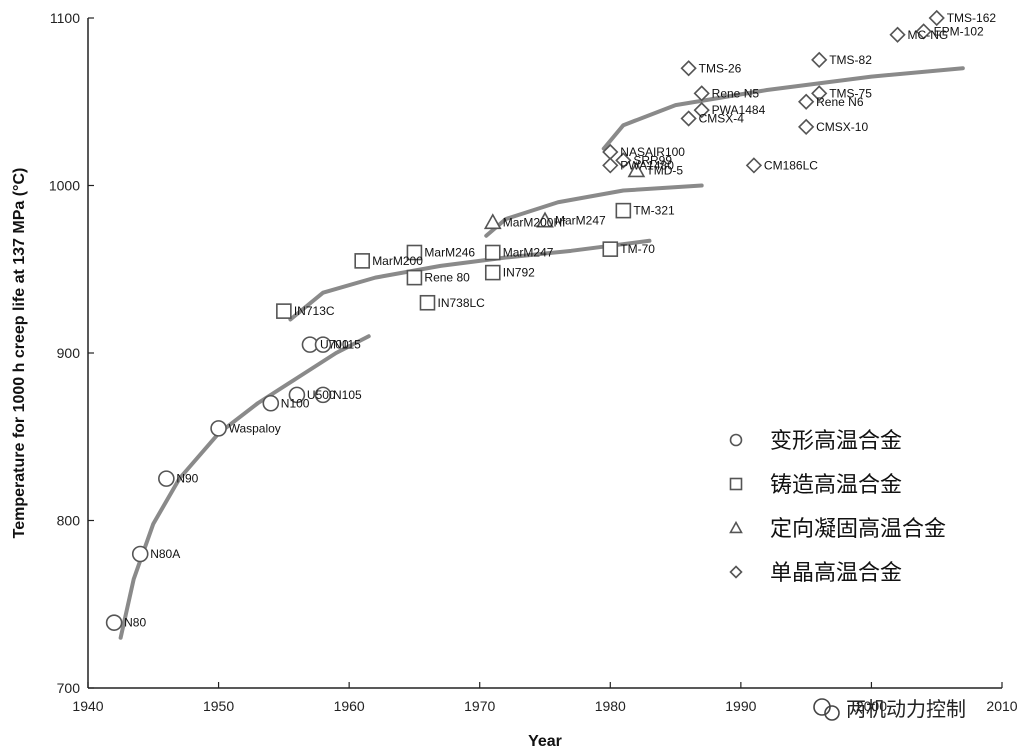 Image resolution: width=1032 pixels, height=756 pixels. Describe the element at coordinates (652, 152) in the screenshot. I see `point-label: NASAIR100` at that location.